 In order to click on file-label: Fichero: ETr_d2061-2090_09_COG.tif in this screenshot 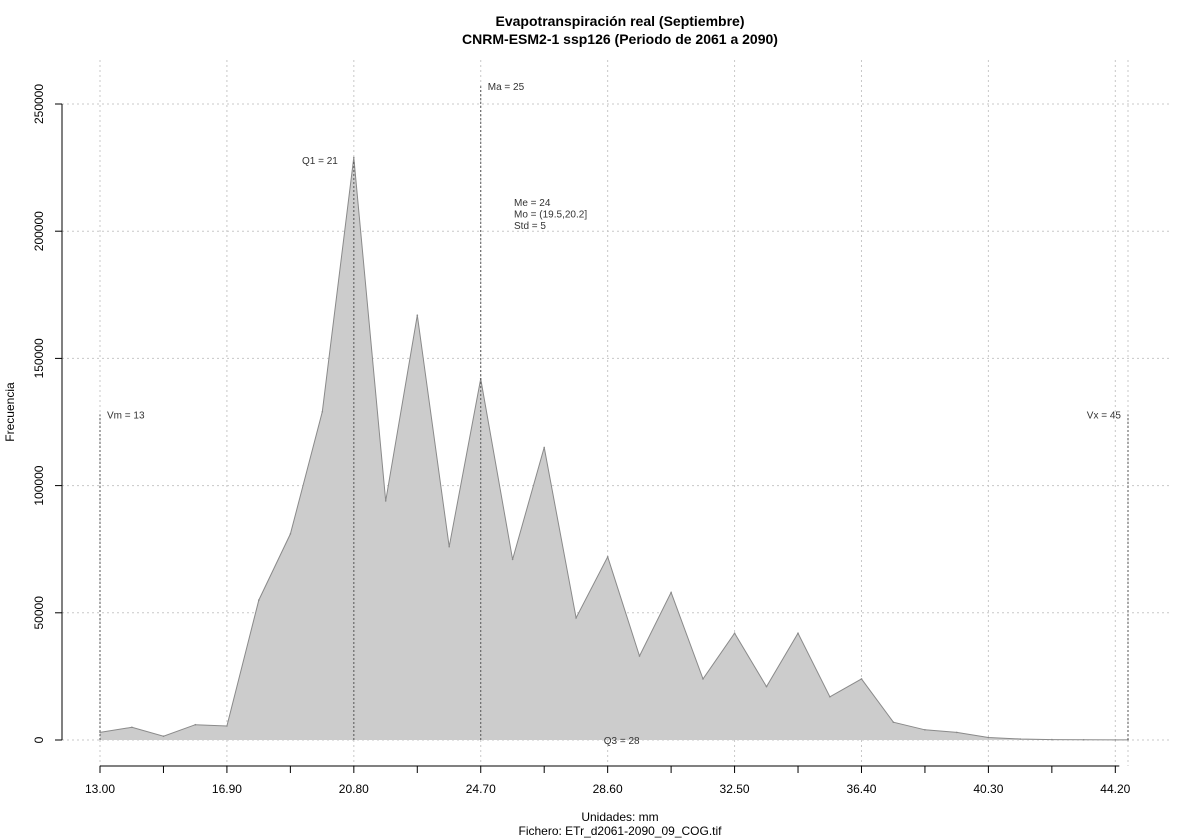, I will do `click(620, 831)`.